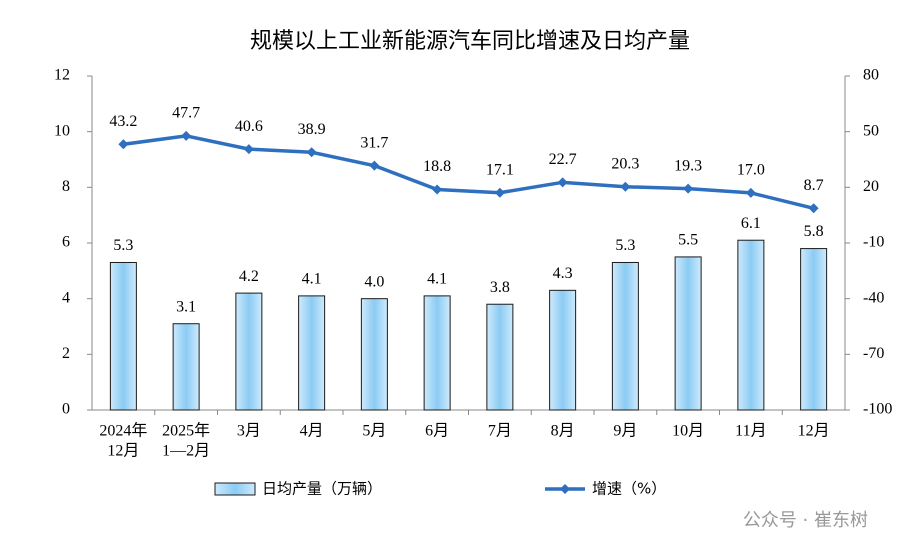  Describe the element at coordinates (437, 166) in the screenshot. I see `line-value-label: 18.8` at that location.